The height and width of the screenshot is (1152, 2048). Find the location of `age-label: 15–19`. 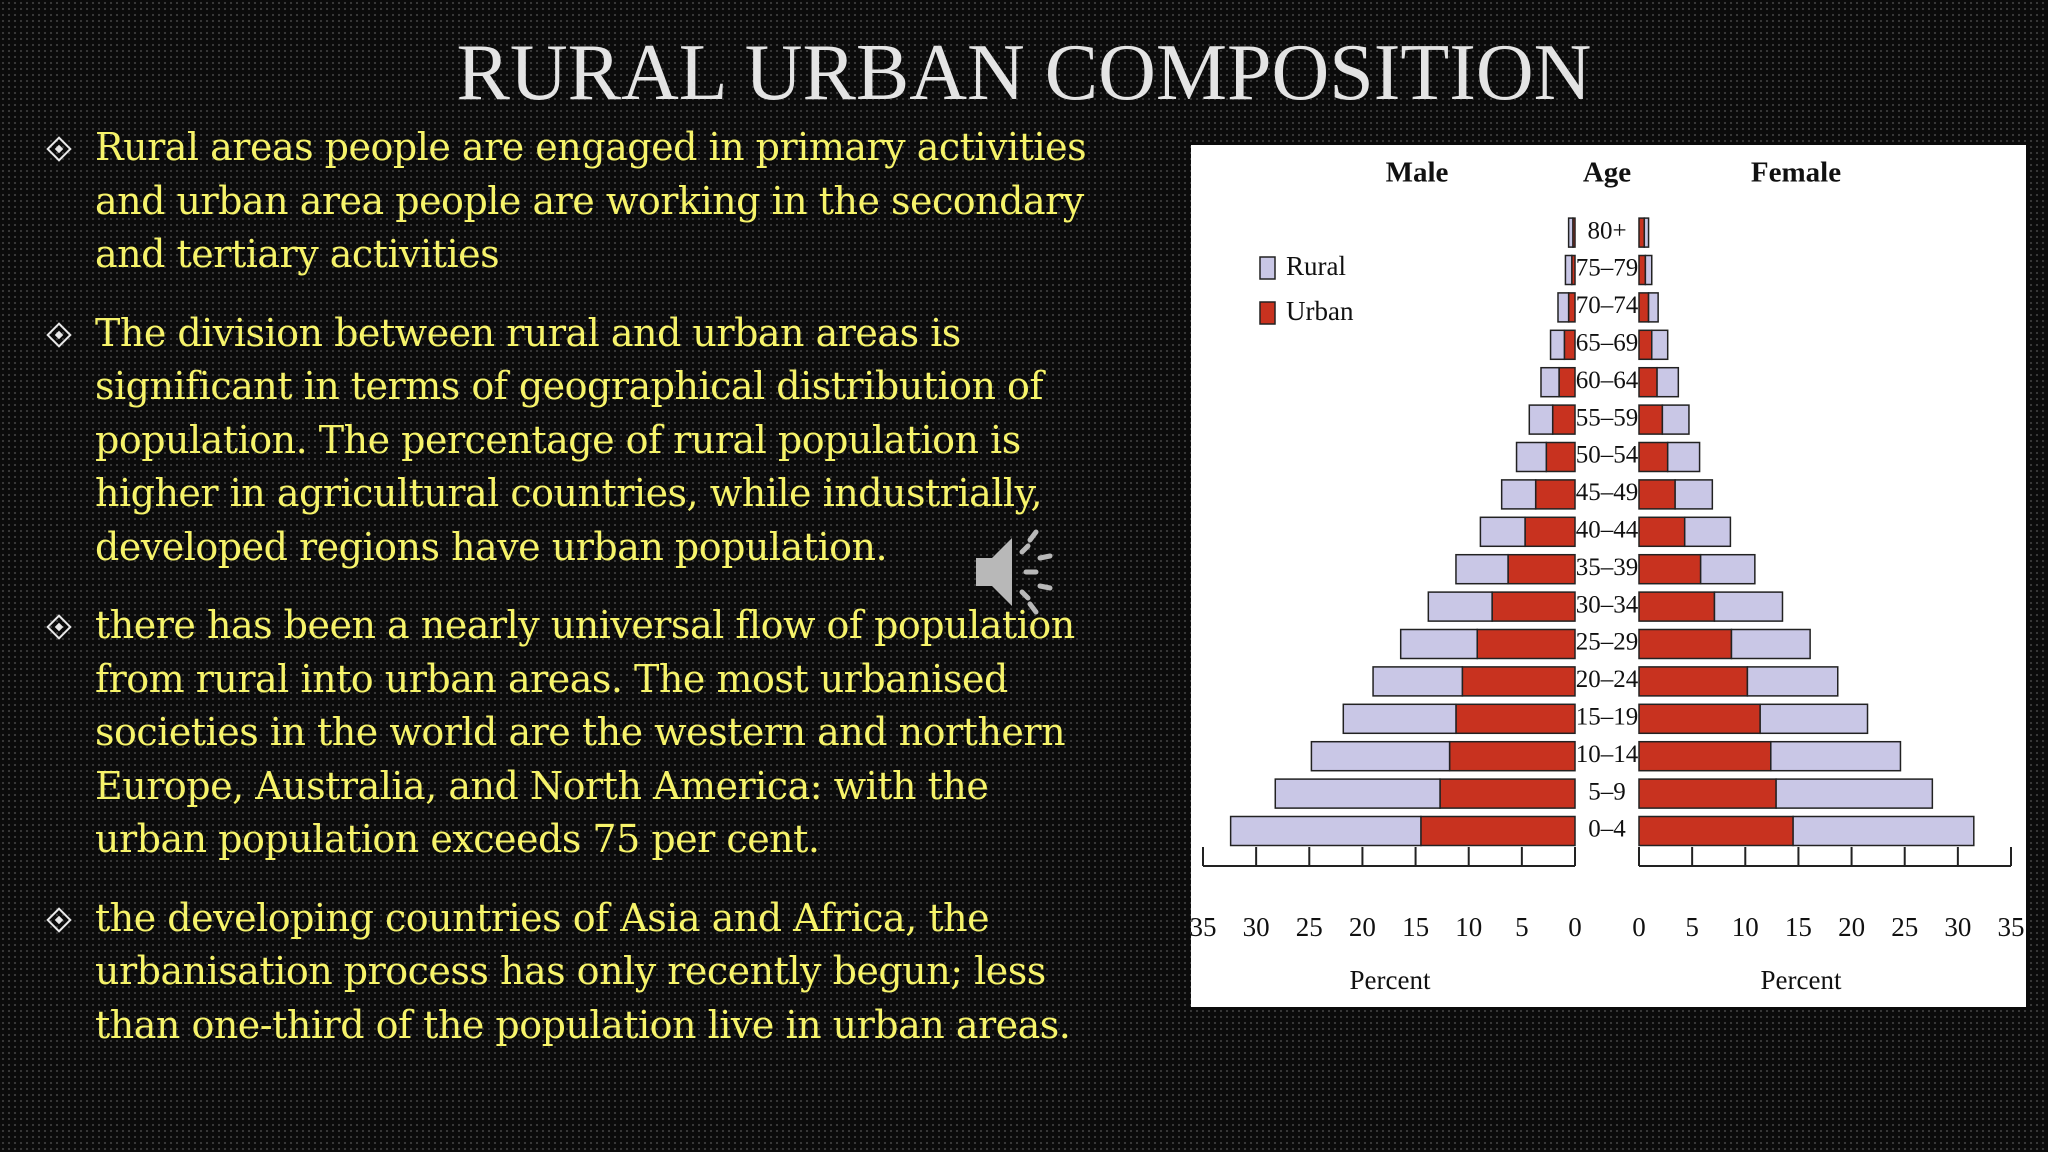

age-label: 15–19 is located at coordinates (1607, 717).